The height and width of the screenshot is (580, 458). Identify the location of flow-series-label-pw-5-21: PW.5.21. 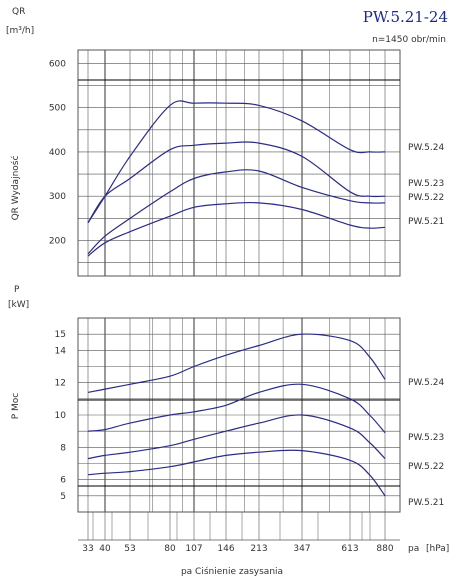
(426, 222).